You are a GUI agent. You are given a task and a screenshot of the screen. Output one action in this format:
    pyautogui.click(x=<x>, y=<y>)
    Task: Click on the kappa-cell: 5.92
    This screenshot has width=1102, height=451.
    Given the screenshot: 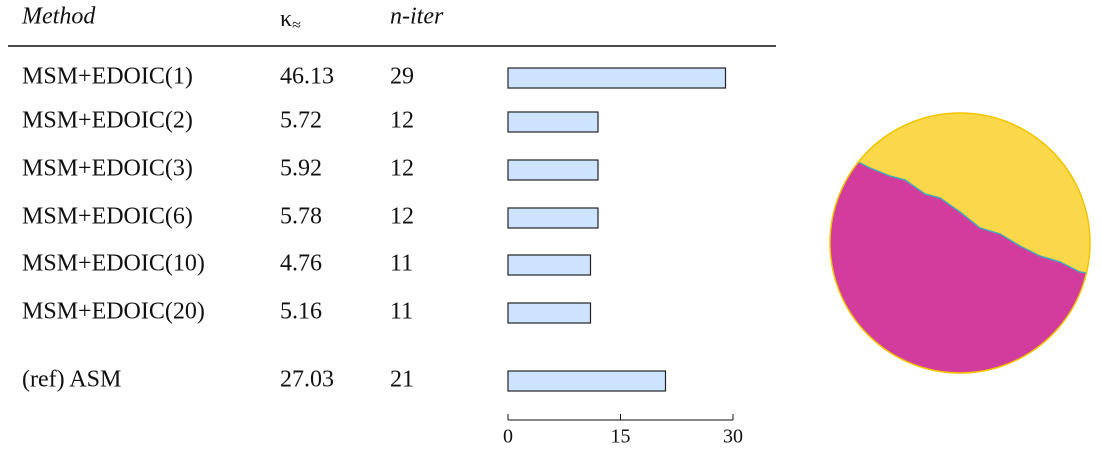 What is the action you would take?
    pyautogui.click(x=301, y=169)
    